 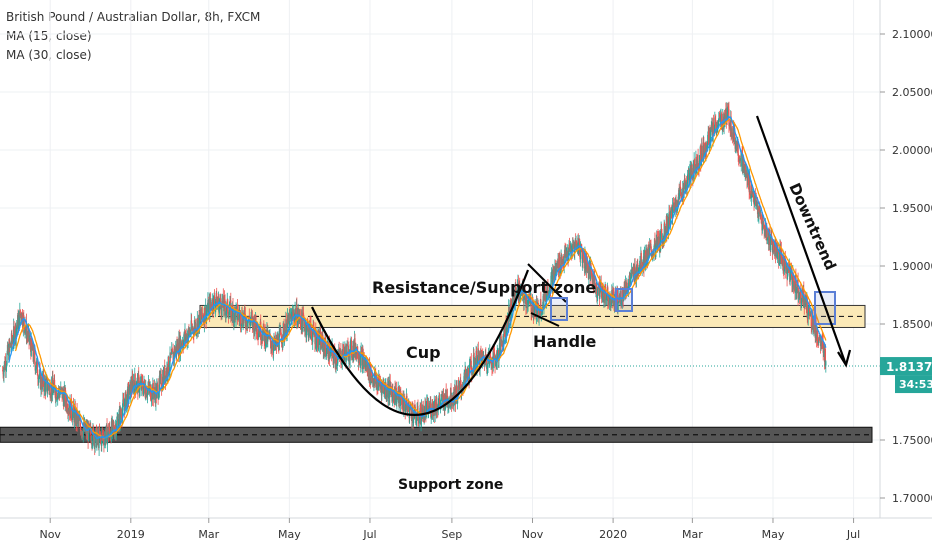 I want to click on x-tick-label: May, so click(x=289, y=534).